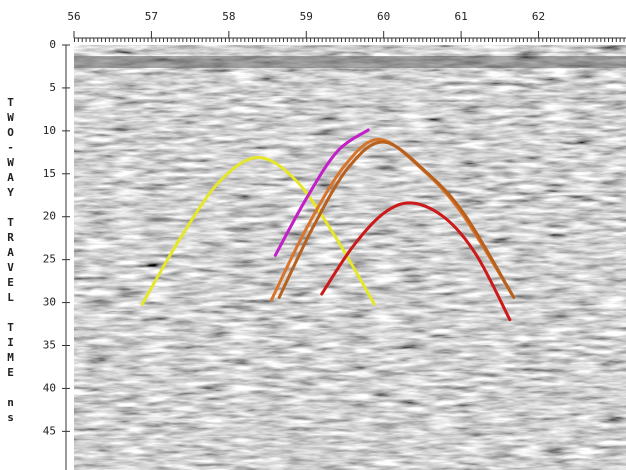  What do you see at coordinates (49, 430) in the screenshot?
I see `y-tick-label: 45` at bounding box center [49, 430].